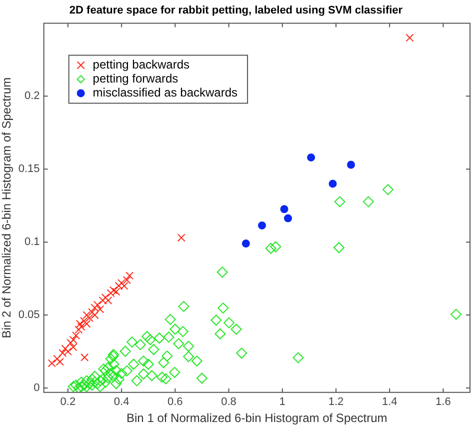  I want to click on y-tick-label: 0.05, so click(29, 315).